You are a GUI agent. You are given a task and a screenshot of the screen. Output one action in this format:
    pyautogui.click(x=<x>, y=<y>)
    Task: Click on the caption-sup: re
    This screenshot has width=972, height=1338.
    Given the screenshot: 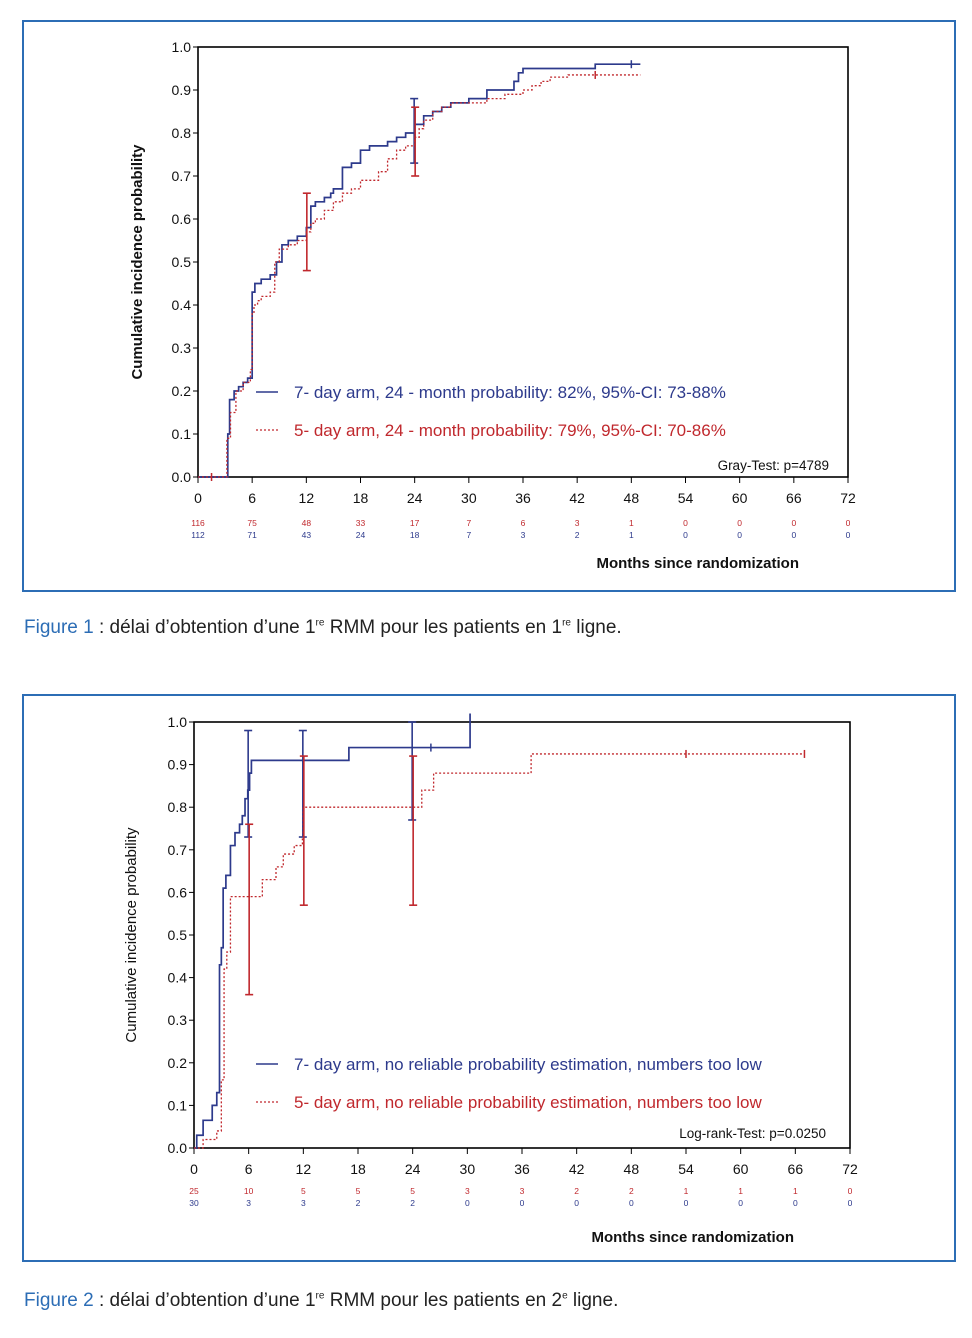 What is the action you would take?
    pyautogui.click(x=320, y=1296)
    